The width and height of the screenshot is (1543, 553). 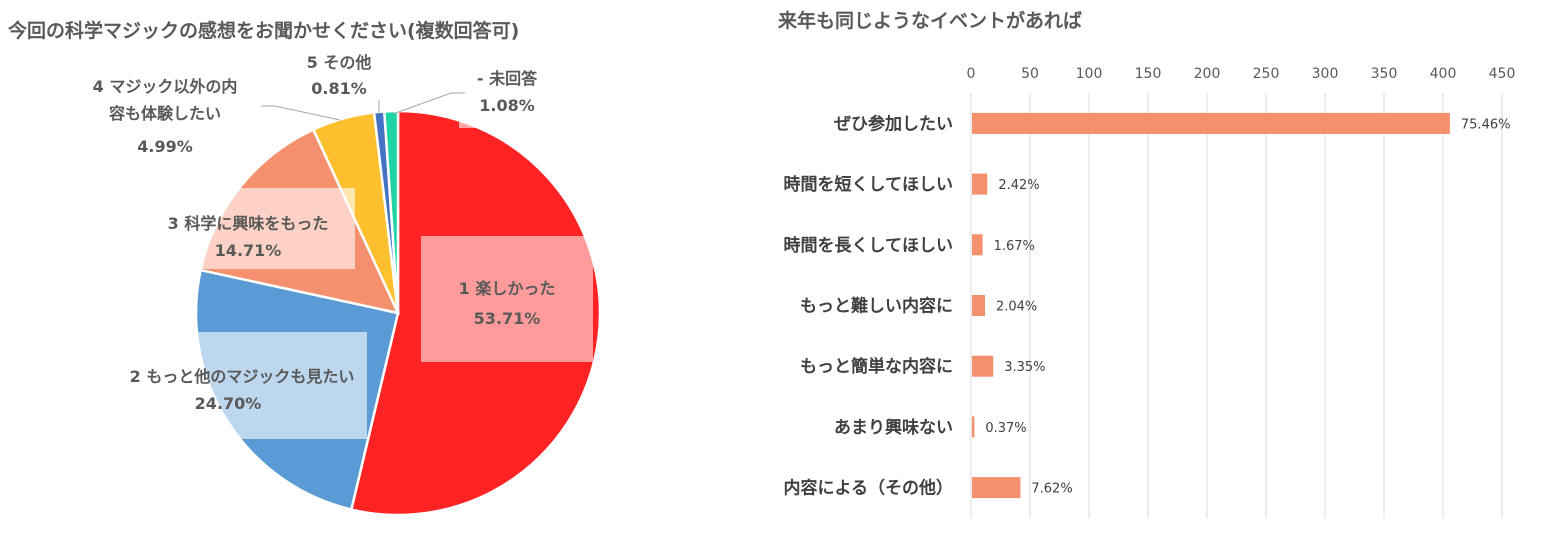 I want to click on pie-slice-label: 24.70%, so click(x=228, y=403).